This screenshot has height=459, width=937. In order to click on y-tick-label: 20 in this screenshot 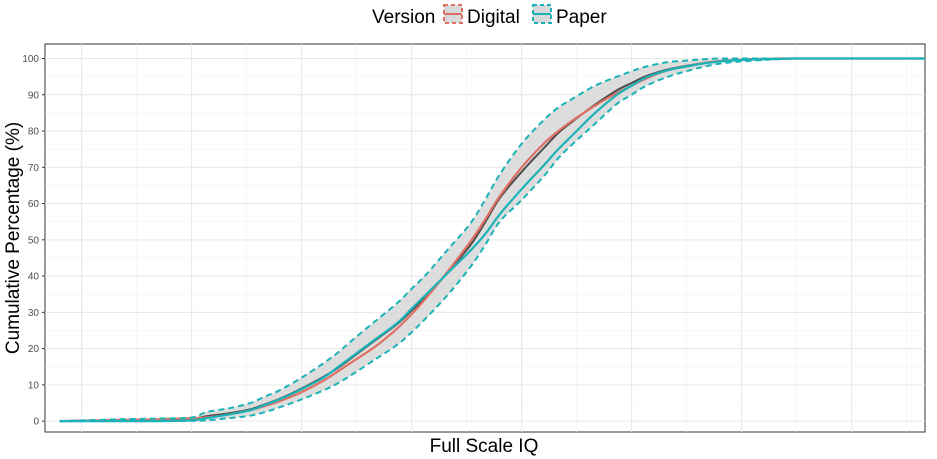, I will do `click(34, 349)`.